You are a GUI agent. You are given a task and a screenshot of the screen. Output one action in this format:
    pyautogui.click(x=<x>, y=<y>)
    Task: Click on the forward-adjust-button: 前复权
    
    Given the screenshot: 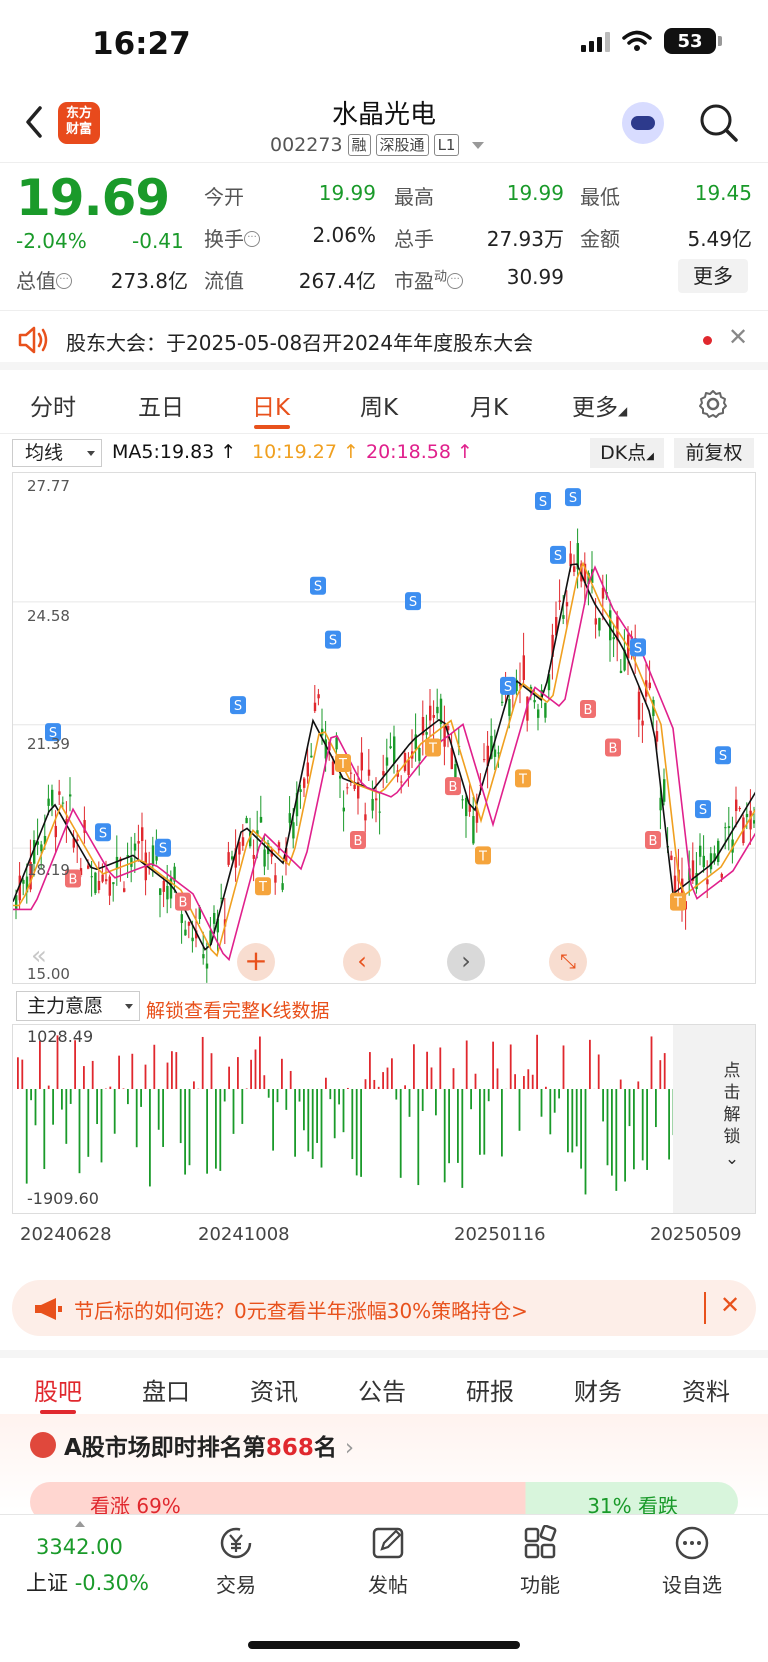 What is the action you would take?
    pyautogui.click(x=714, y=453)
    